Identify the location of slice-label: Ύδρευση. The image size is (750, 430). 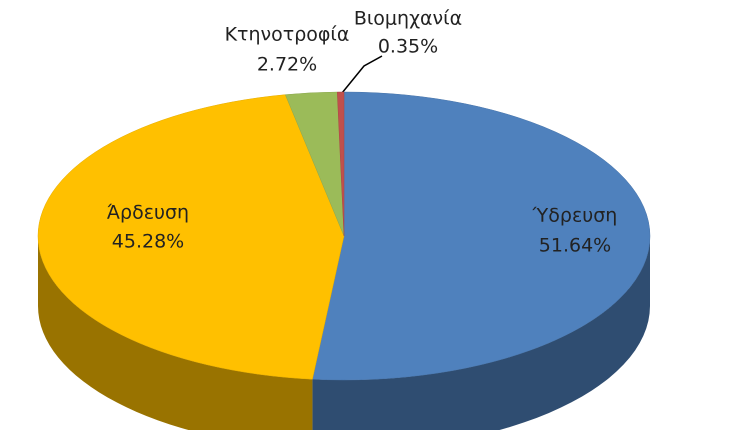
(575, 216).